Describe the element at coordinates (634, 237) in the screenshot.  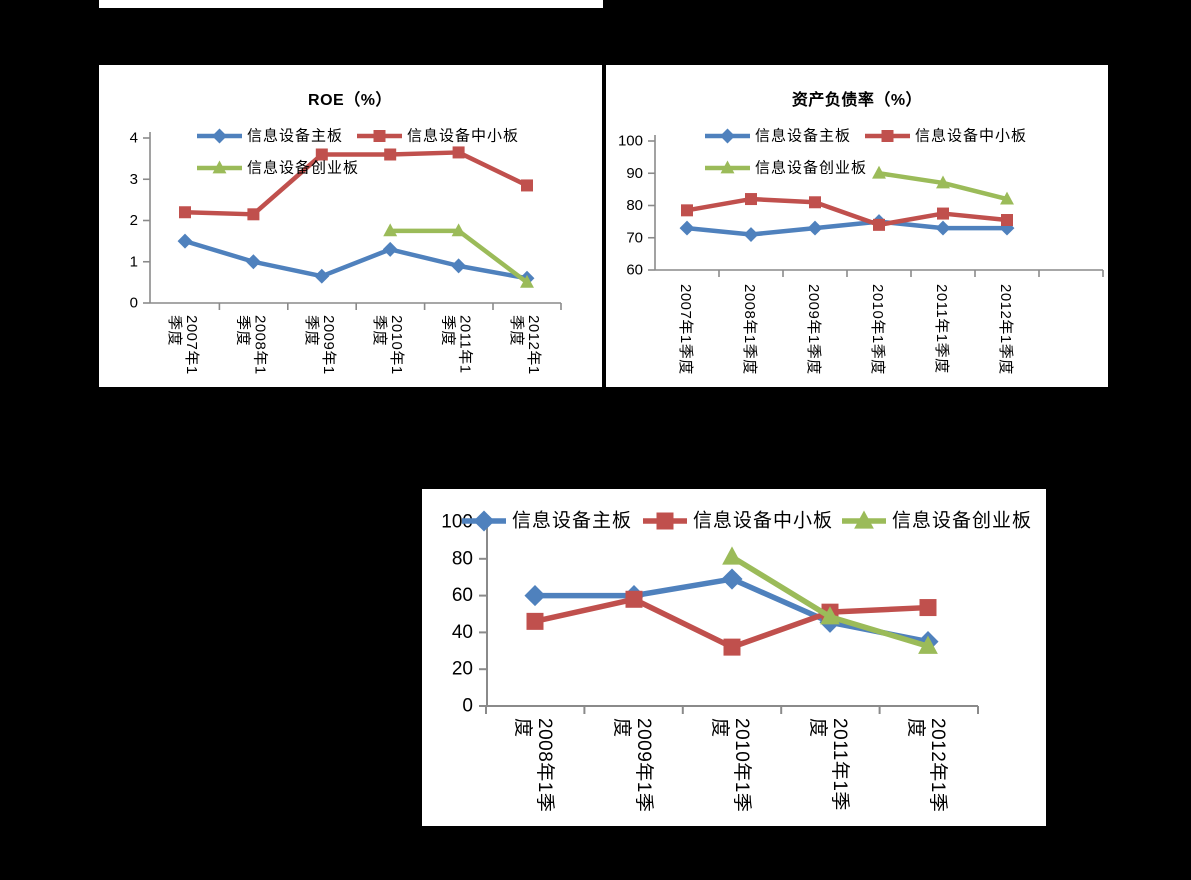
I see `y-tick-label: 70` at that location.